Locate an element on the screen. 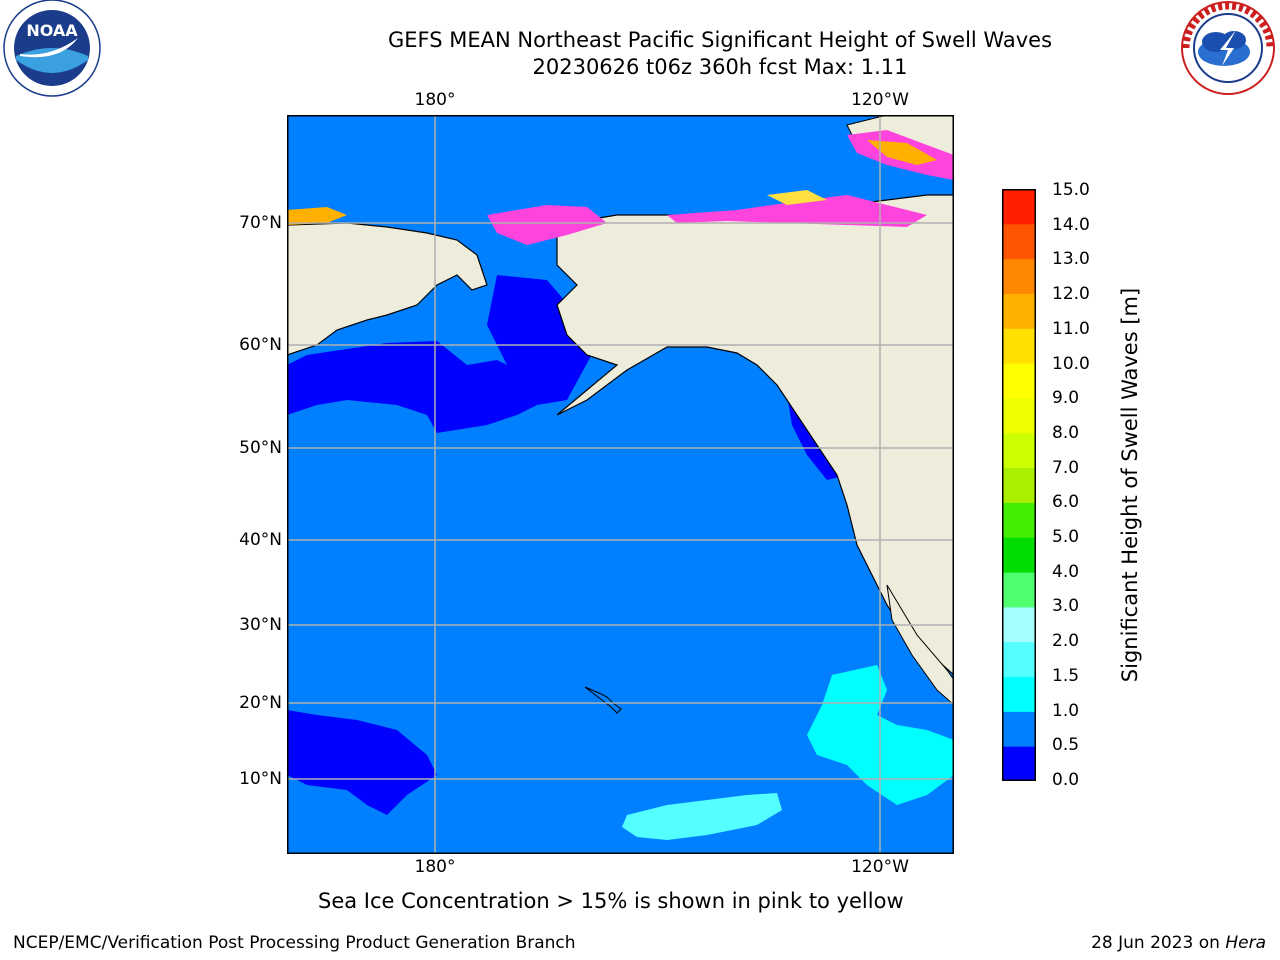 This screenshot has height=960, width=1280. colorbar-label-text: Significant Height of Swell Waves [m] is located at coordinates (1130, 485).